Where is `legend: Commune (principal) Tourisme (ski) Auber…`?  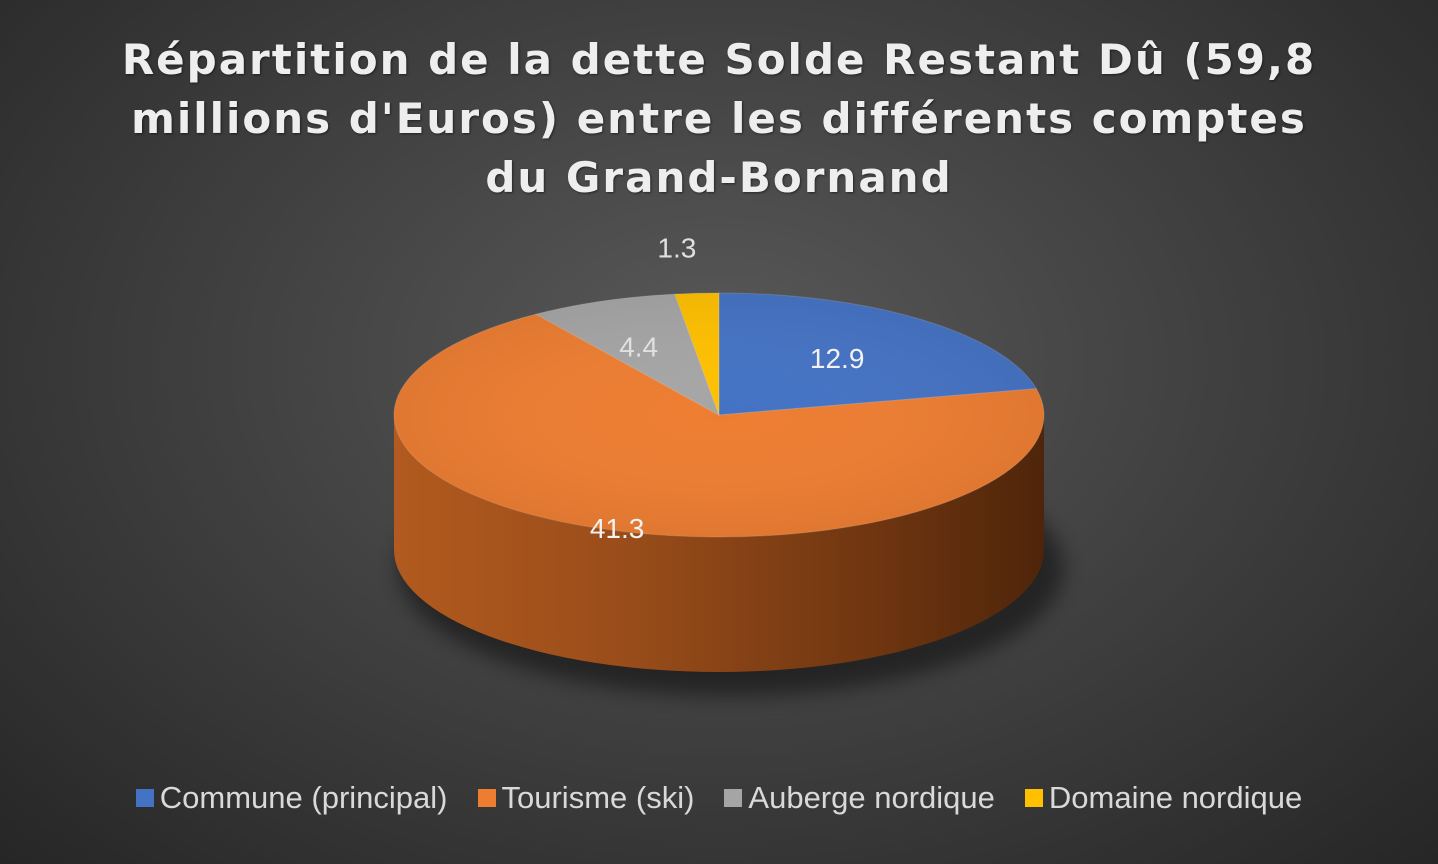
legend: Commune (principal) Tourisme (ski) Auber… is located at coordinates (719, 798).